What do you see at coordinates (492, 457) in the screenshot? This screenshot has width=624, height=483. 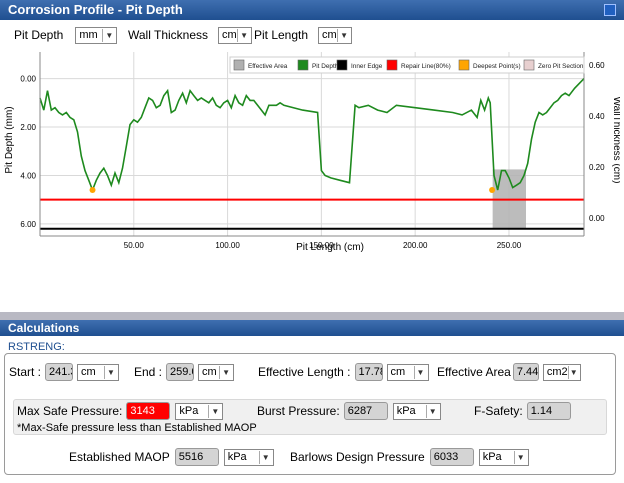 I see `barlows-pressure-unit-value: kPa` at bounding box center [492, 457].